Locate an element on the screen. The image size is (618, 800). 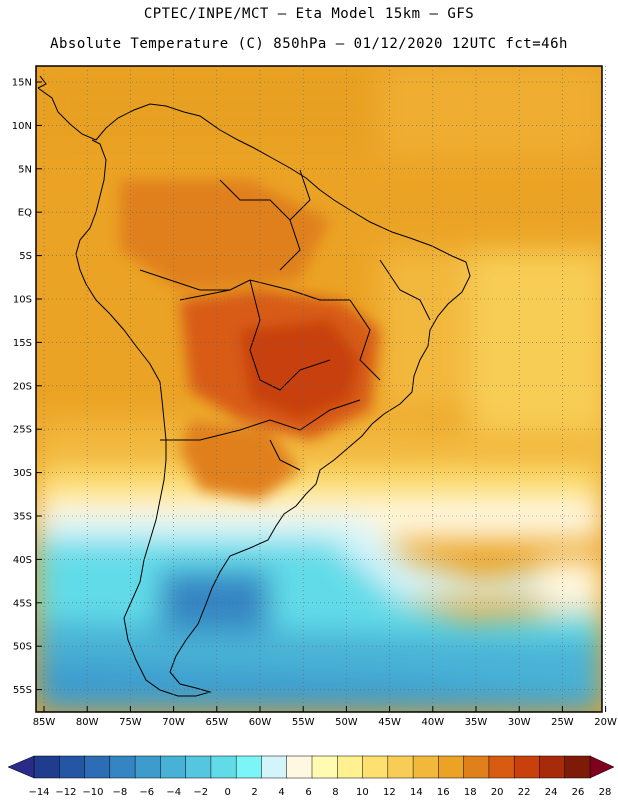
colorbar-label: −2 is located at coordinates (200, 792).